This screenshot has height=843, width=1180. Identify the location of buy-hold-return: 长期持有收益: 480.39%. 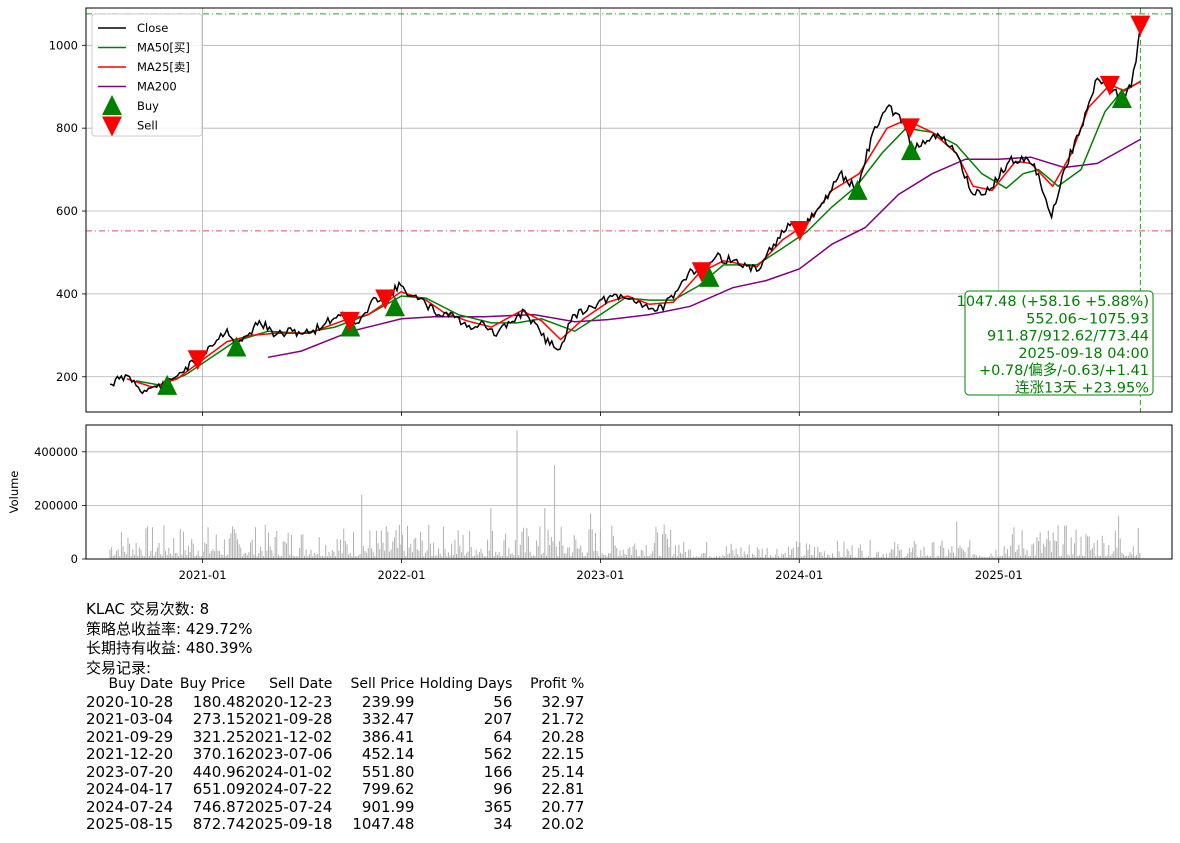
(169, 648).